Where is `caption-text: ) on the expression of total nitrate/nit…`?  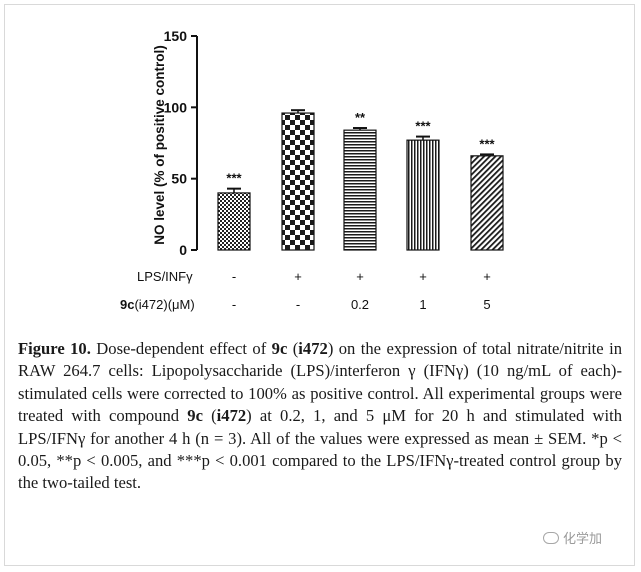 caption-text: ) on the expression of total nitrate/nit… is located at coordinates (320, 382).